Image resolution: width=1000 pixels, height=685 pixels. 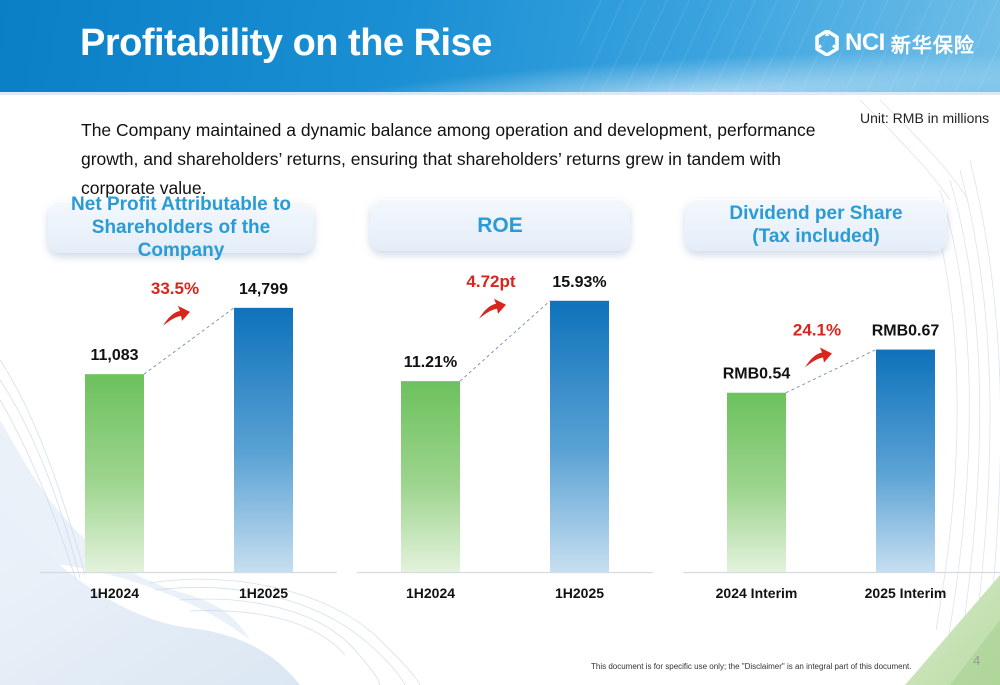 What do you see at coordinates (906, 331) in the screenshot?
I see `data-label: RMB0.67` at bounding box center [906, 331].